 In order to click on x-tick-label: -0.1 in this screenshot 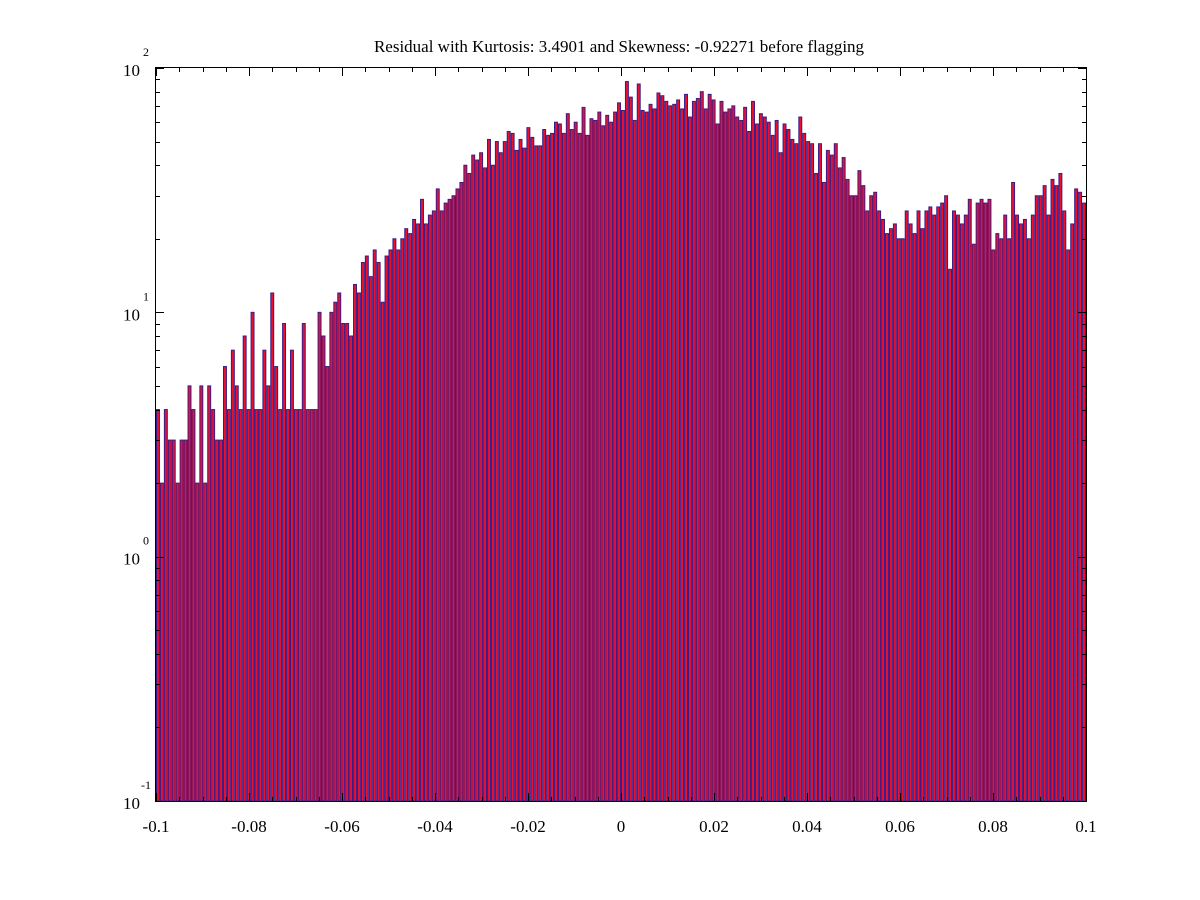, I will do `click(156, 826)`.